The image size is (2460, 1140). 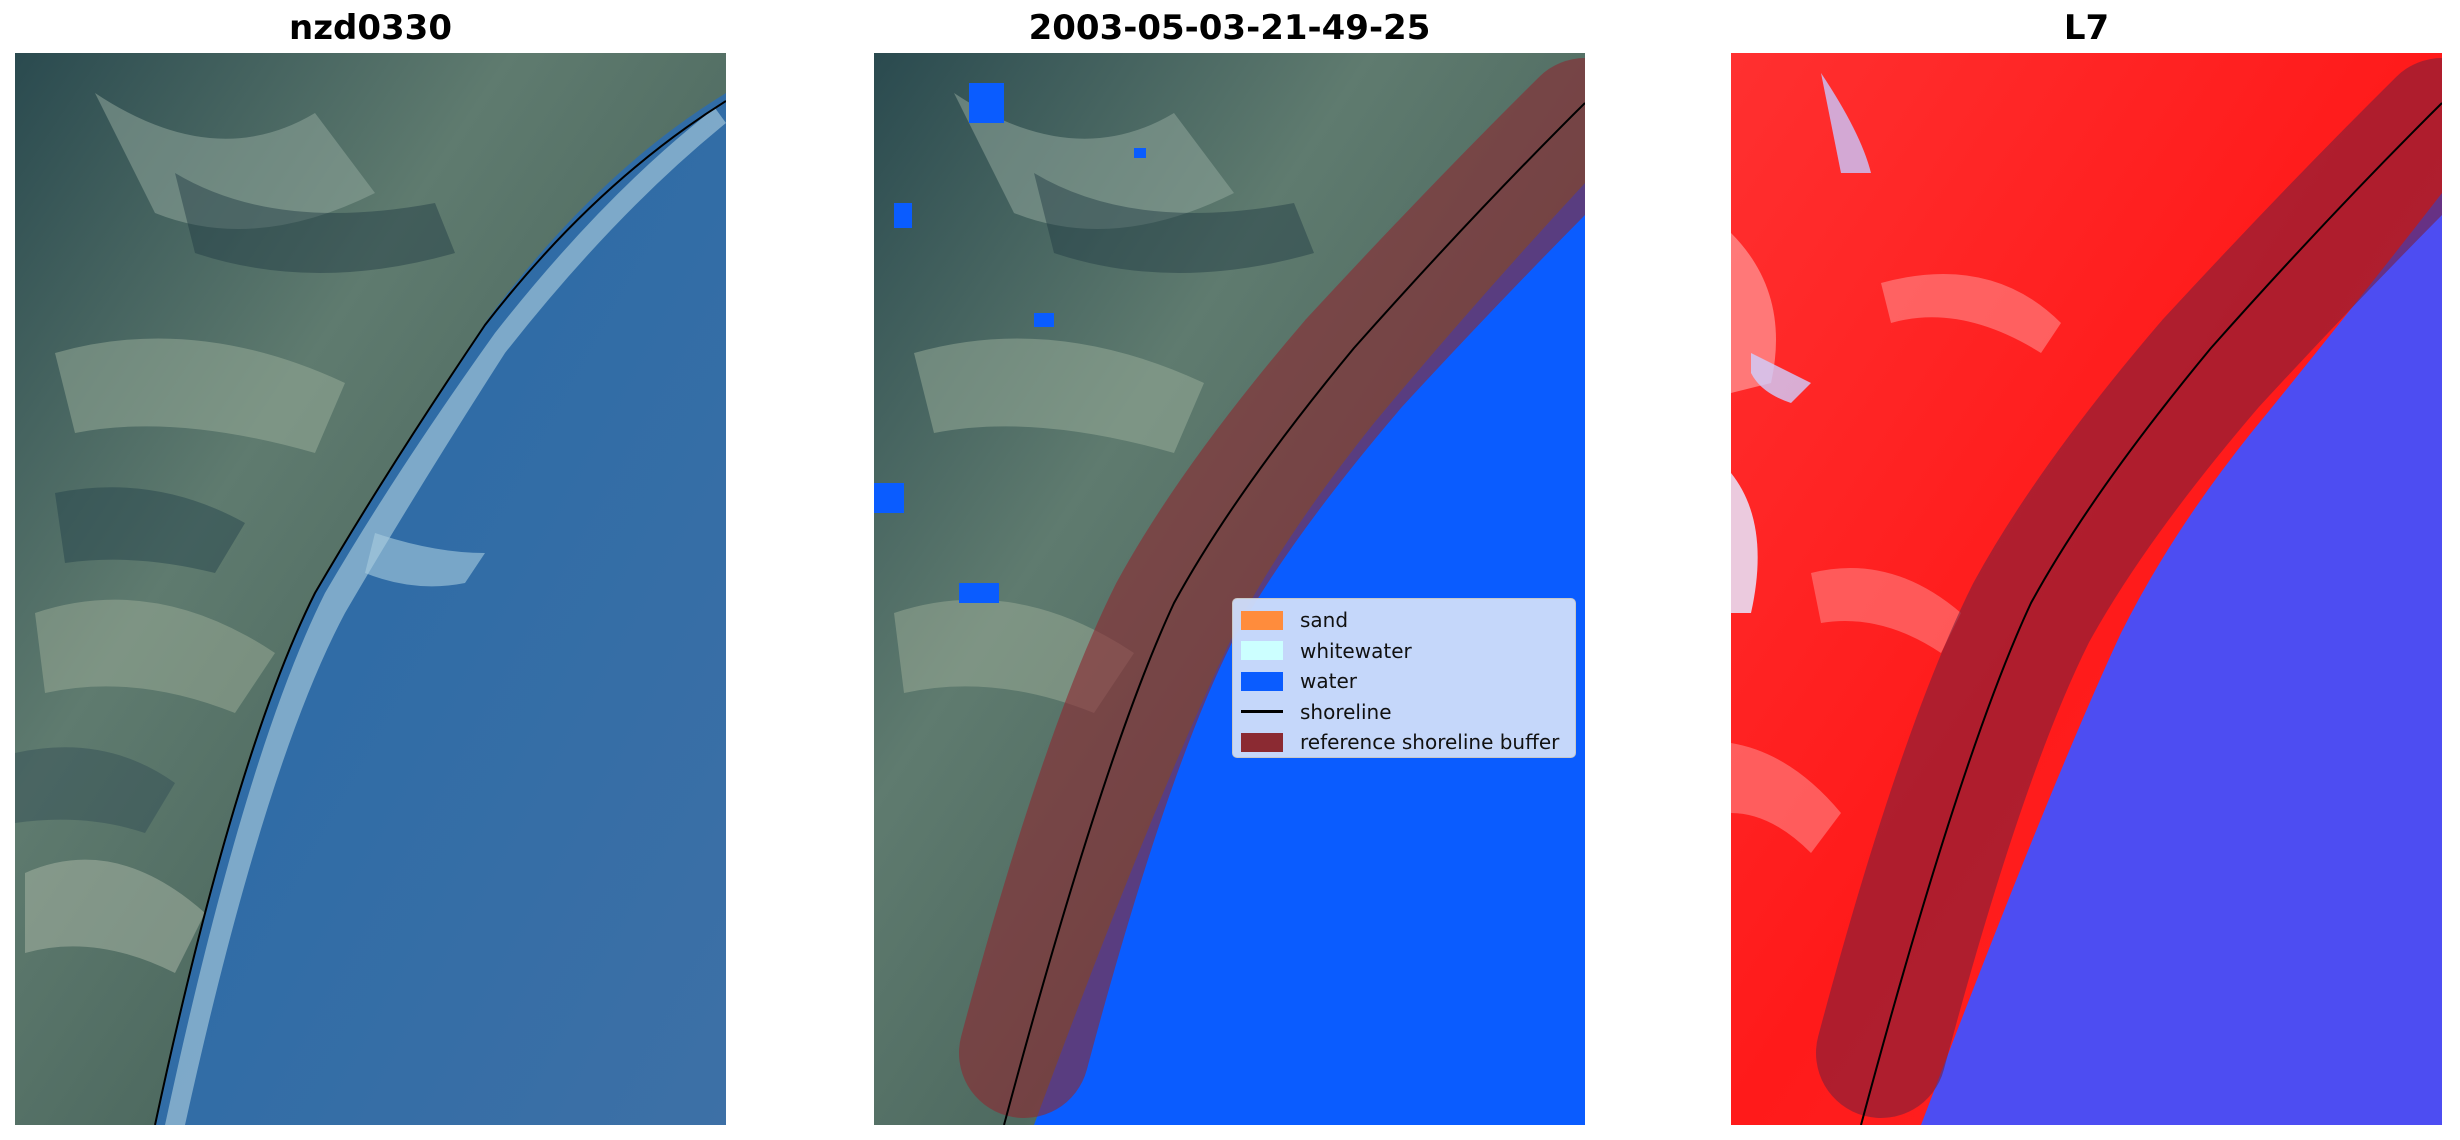 I want to click on panel-title-rgb: nzd0330, so click(x=370, y=28).